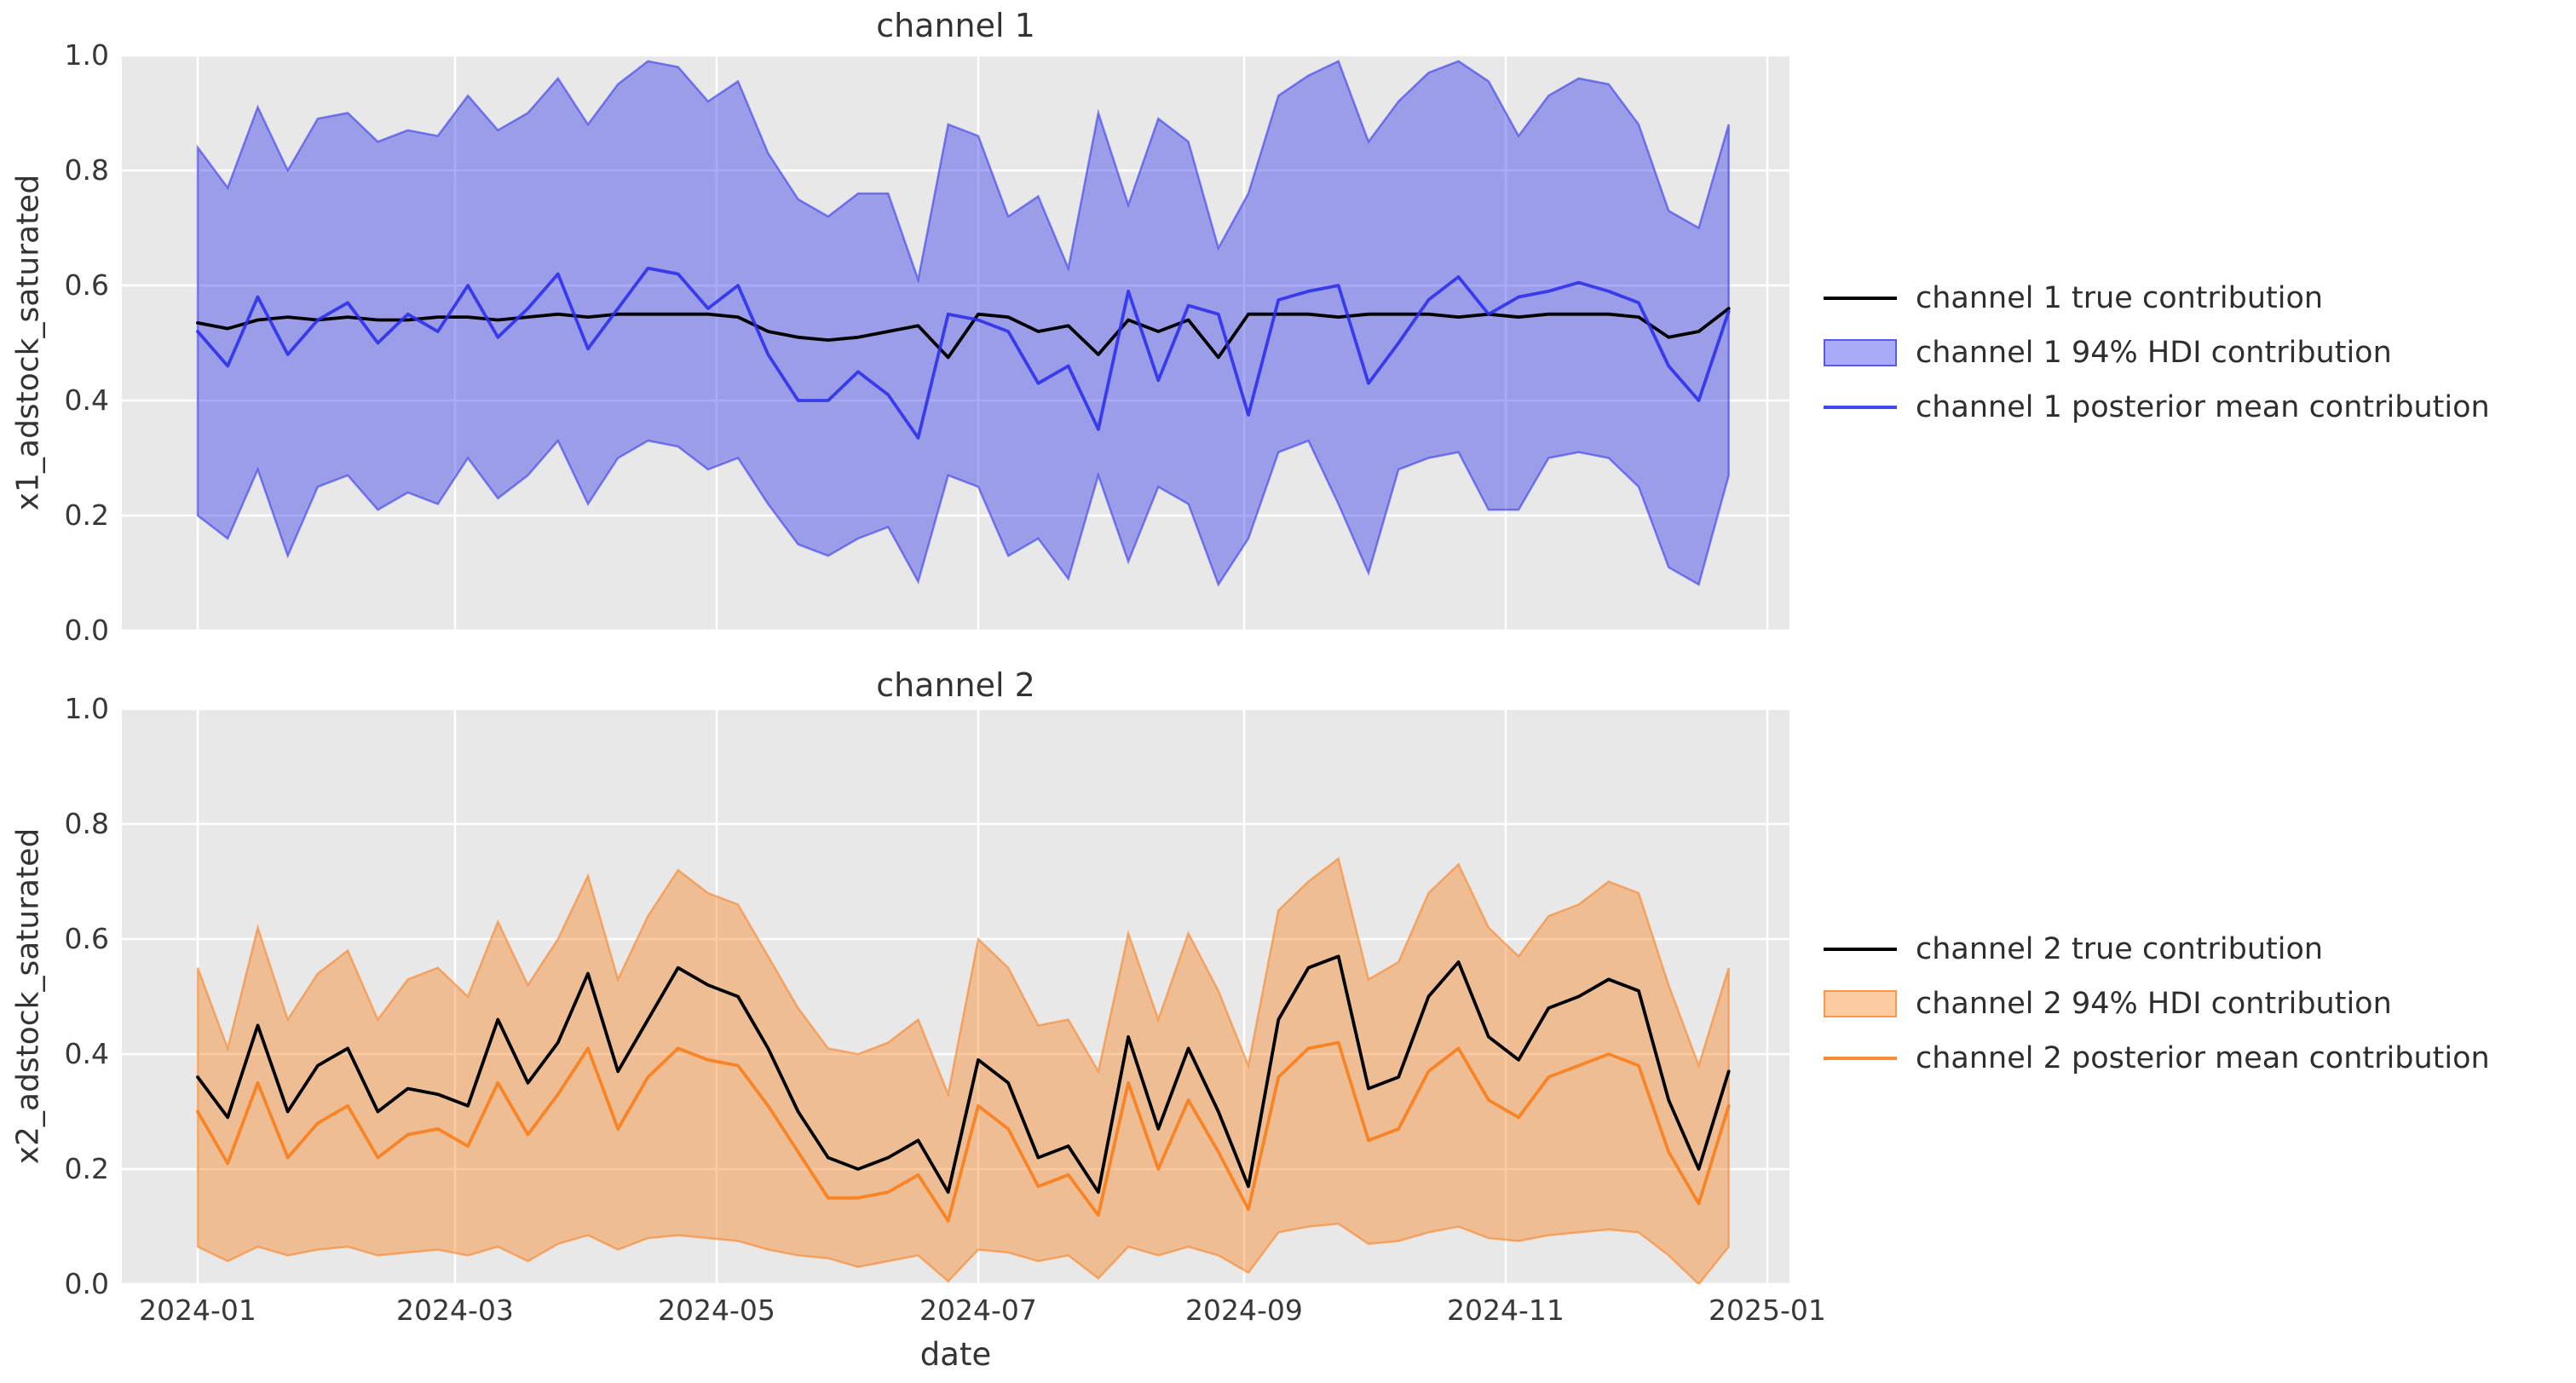 The image size is (2576, 1383). What do you see at coordinates (1506, 1310) in the screenshot?
I see `x-tick-label: 2024-11` at bounding box center [1506, 1310].